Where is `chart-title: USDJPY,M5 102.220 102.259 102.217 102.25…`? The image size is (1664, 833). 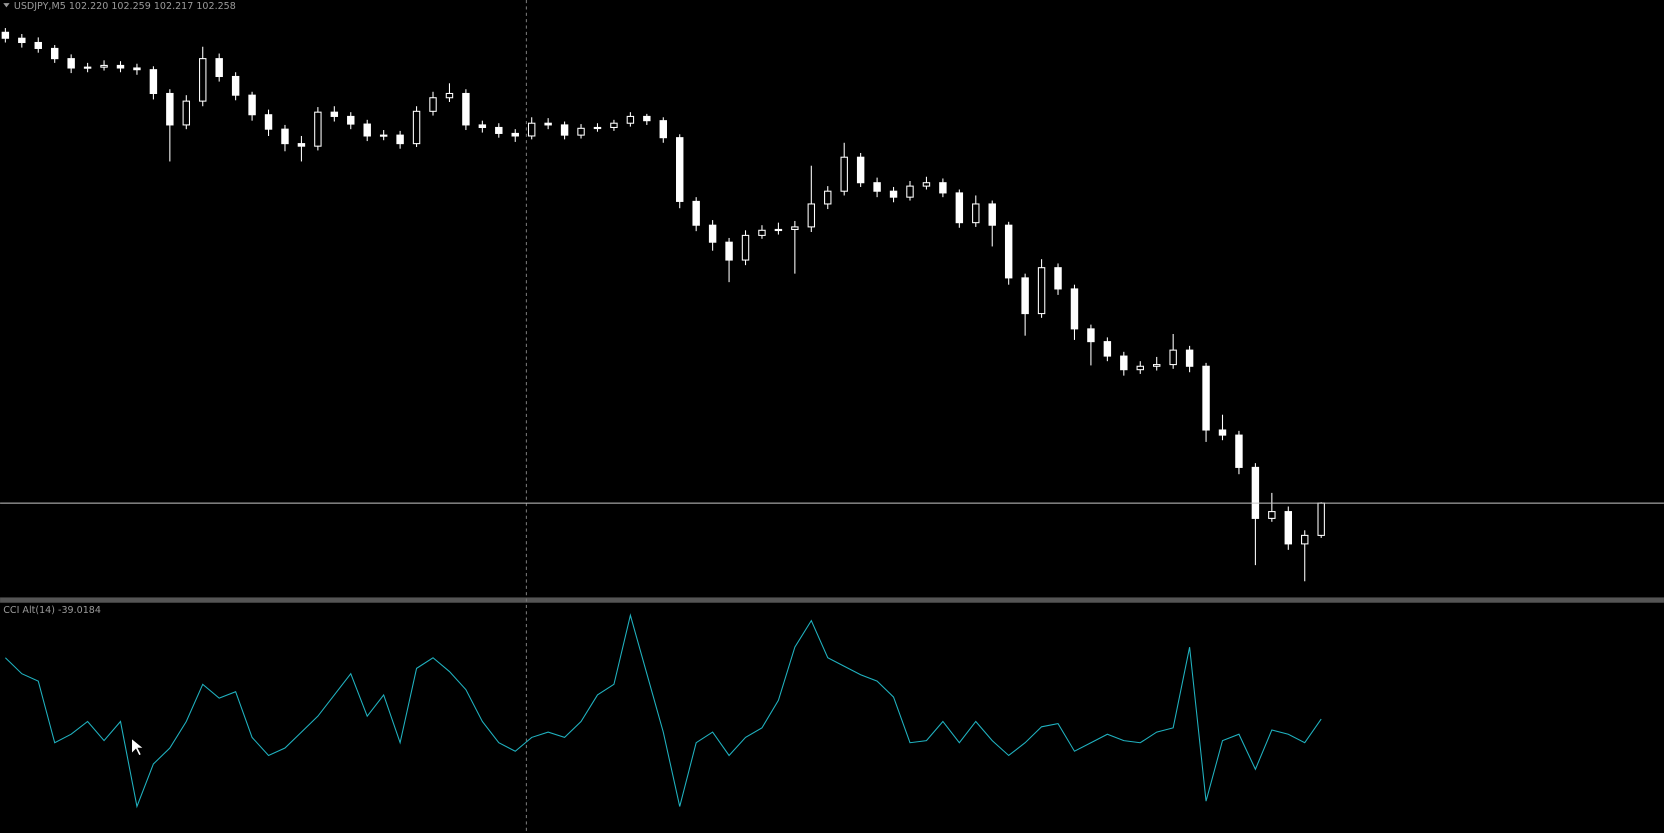
chart-title: USDJPY,M5 102.220 102.259 102.217 102.25… is located at coordinates (125, 6).